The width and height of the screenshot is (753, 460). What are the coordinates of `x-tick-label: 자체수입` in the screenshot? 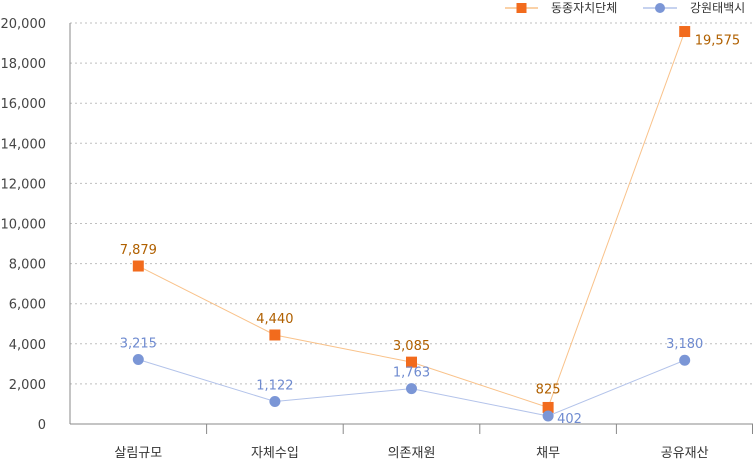 It's located at (275, 453).